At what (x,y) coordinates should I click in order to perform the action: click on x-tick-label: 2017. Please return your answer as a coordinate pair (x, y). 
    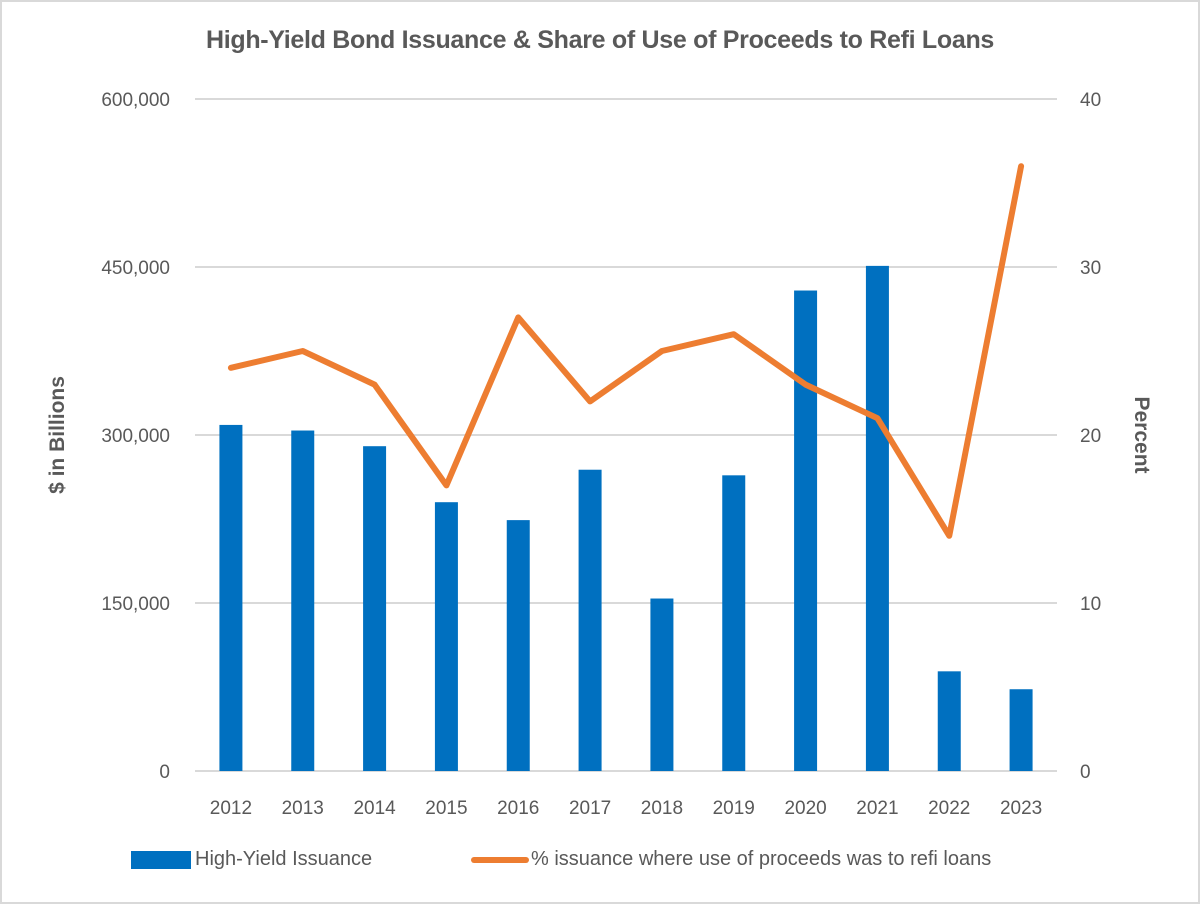
    Looking at the image, I should click on (590, 808).